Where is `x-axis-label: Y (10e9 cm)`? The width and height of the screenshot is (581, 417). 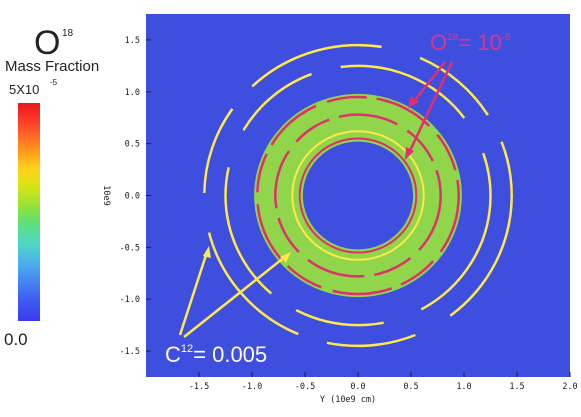
x-axis-label: Y (10e9 cm) is located at coordinates (348, 400).